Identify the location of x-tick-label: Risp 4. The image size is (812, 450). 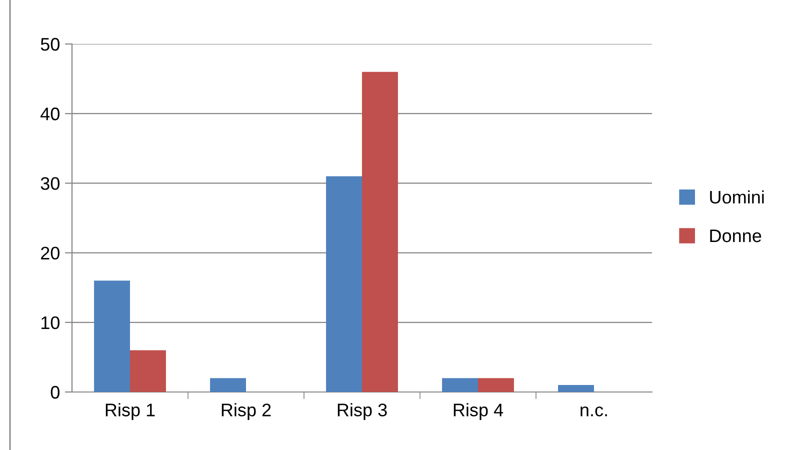
(479, 411).